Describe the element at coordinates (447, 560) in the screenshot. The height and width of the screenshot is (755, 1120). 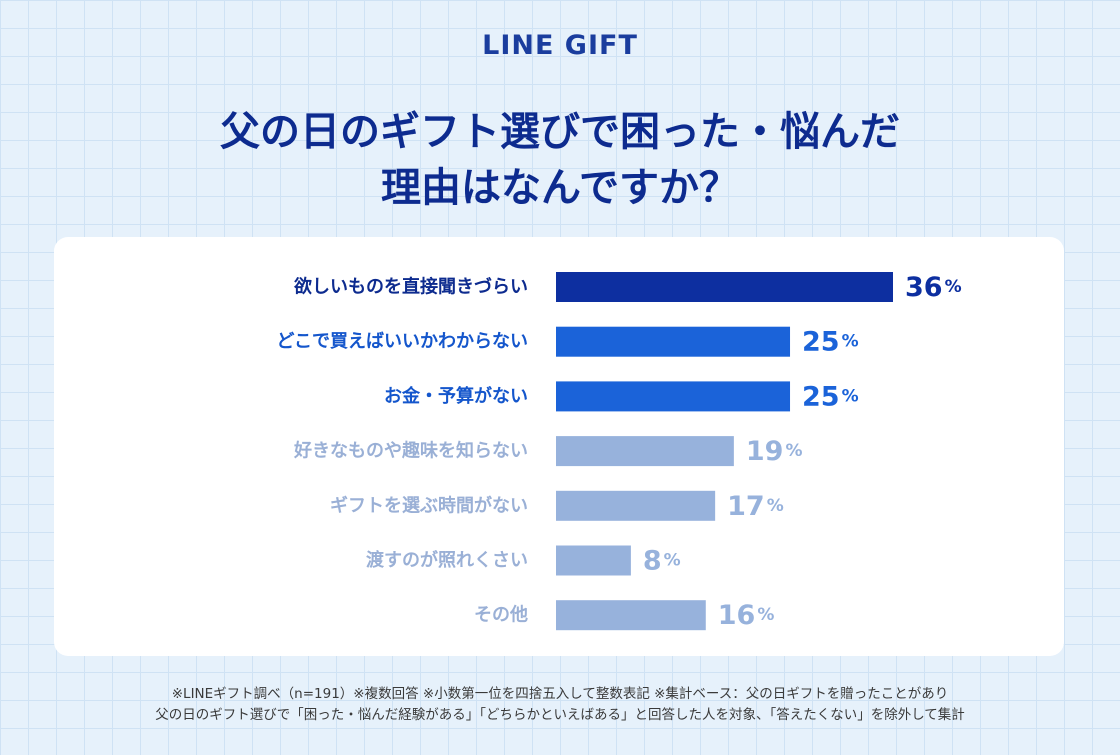
I see `bar-label: 渡すのが照れくさい` at that location.